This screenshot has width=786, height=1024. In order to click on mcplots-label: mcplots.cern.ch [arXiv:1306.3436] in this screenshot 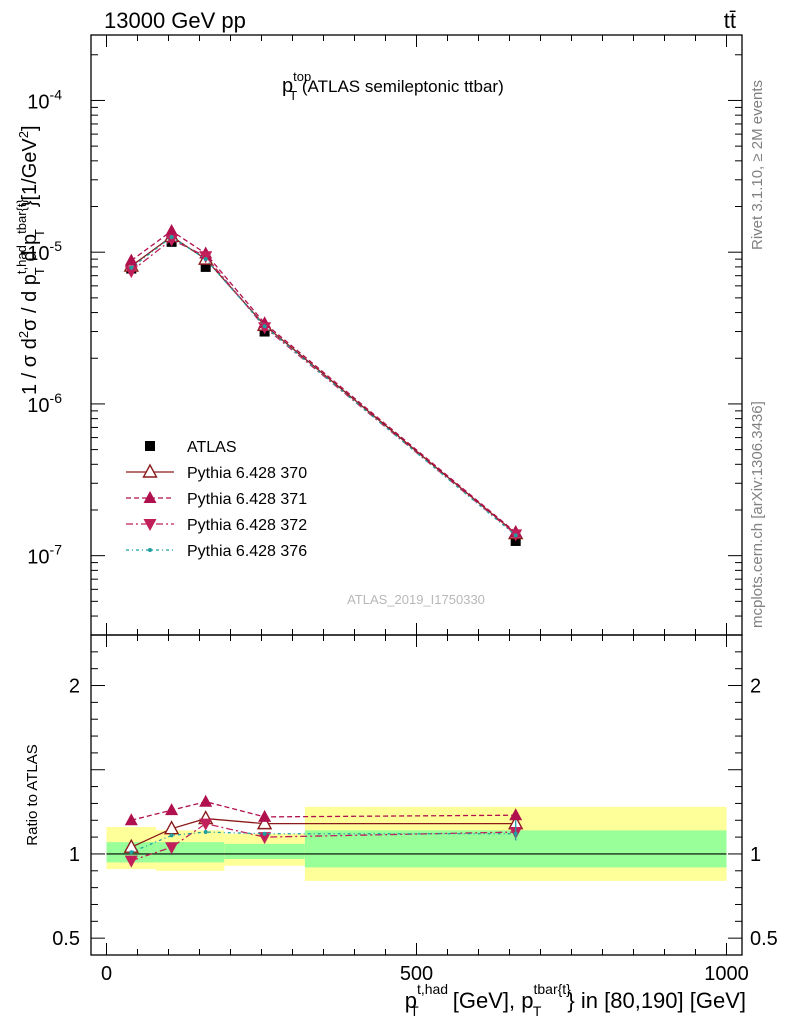, I will do `click(757, 514)`.